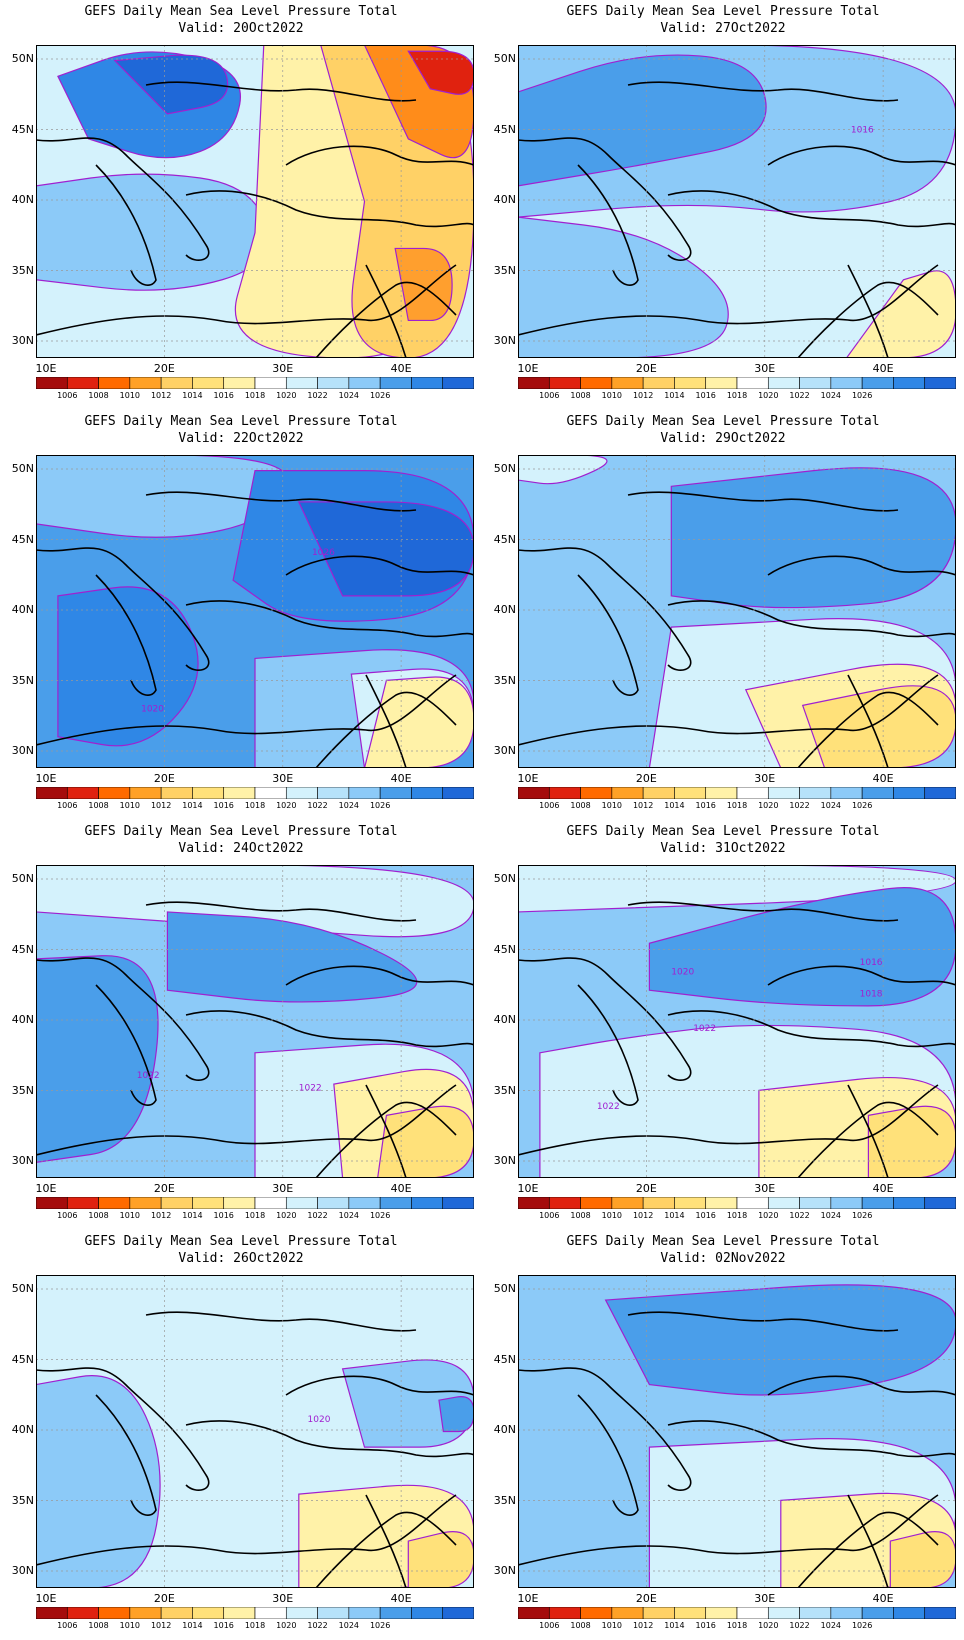  What do you see at coordinates (22, 1160) in the screenshot?
I see `lat-tick-label: 30N` at bounding box center [22, 1160].